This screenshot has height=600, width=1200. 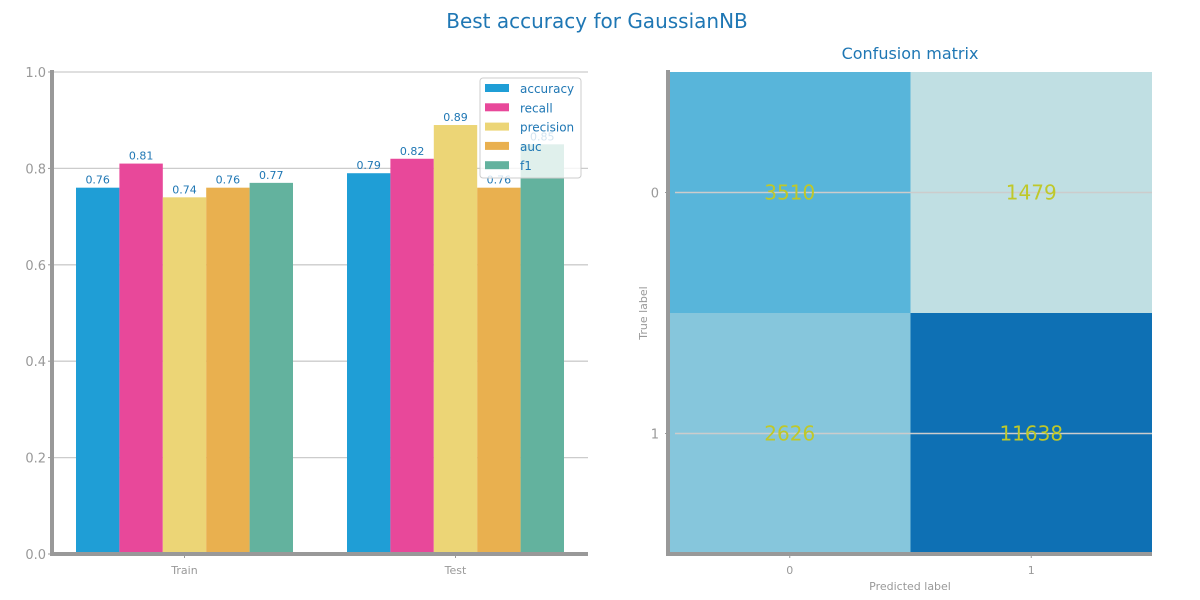 I want to click on cm-cell-value: 2626, so click(x=789, y=434).